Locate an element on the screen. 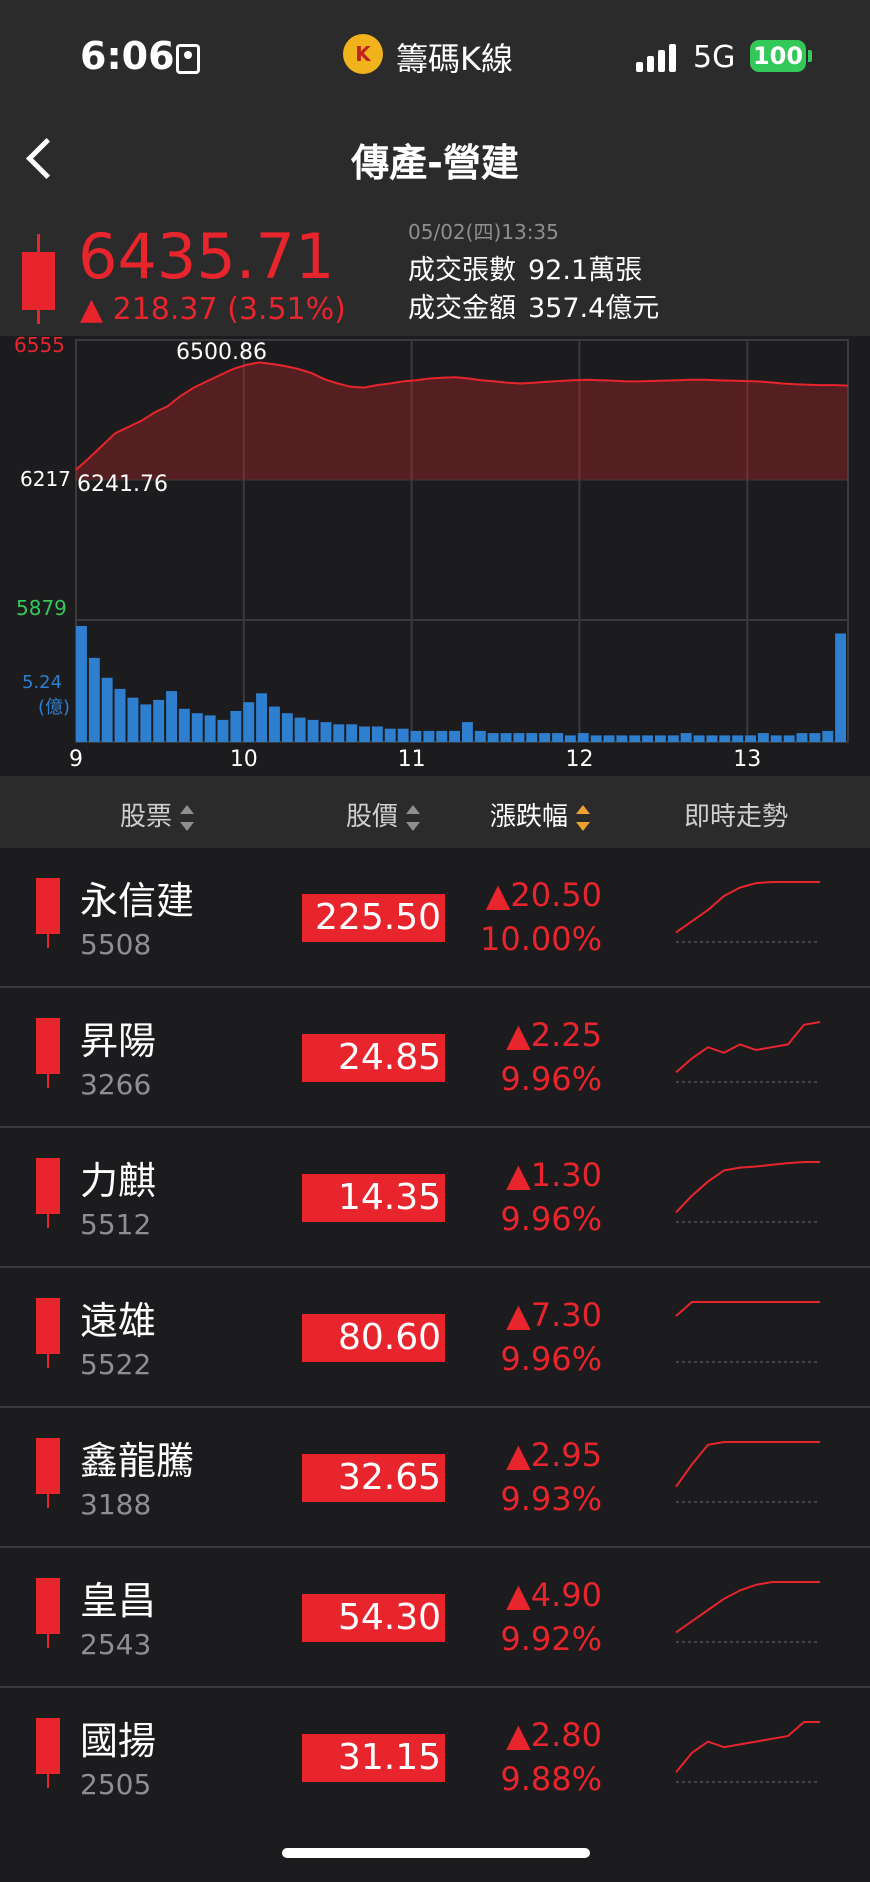  volume-axis-label: 5.24 is located at coordinates (42, 682).